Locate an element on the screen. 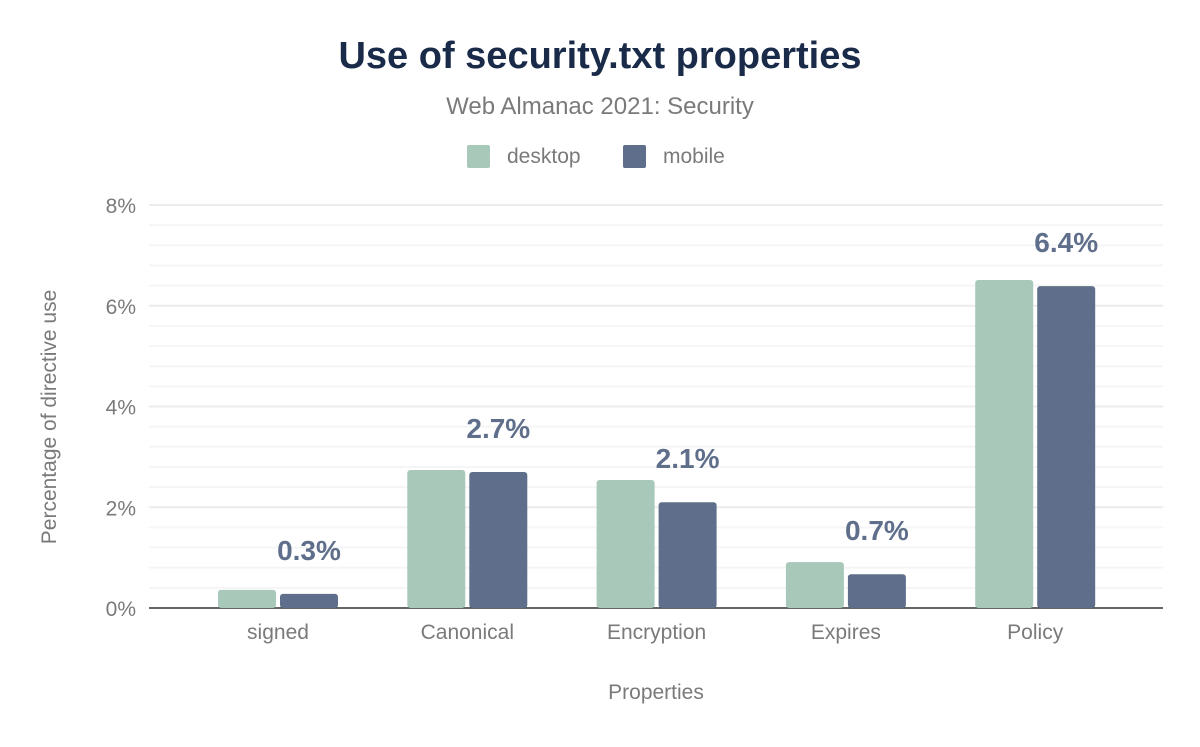 This screenshot has width=1200, height=747. x-tick-label: Canonical is located at coordinates (467, 632).